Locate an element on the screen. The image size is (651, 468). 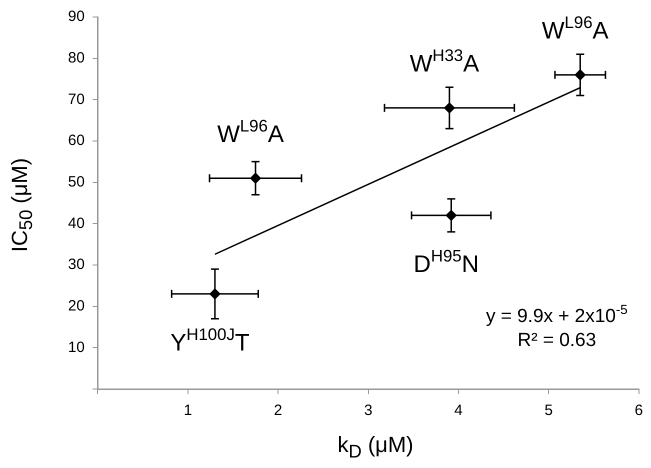
y-tick-label: 90 is located at coordinates (76, 17).